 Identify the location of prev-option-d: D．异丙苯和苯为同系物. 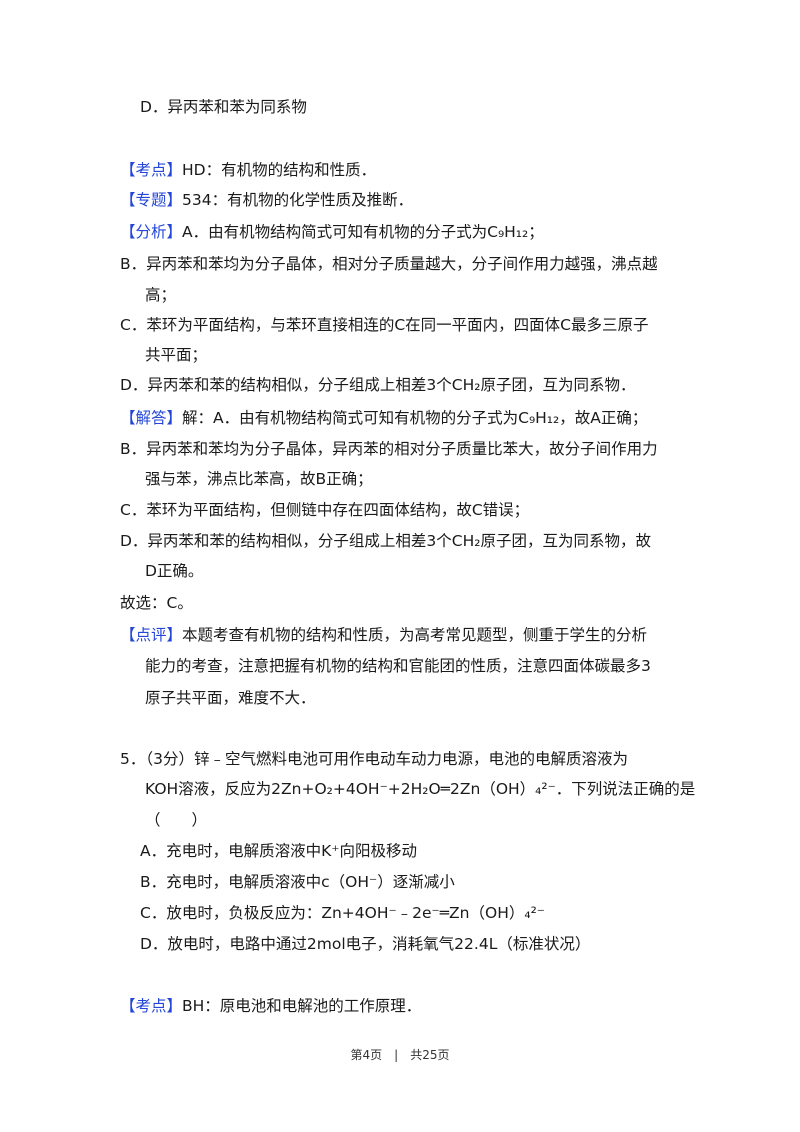
(223, 107).